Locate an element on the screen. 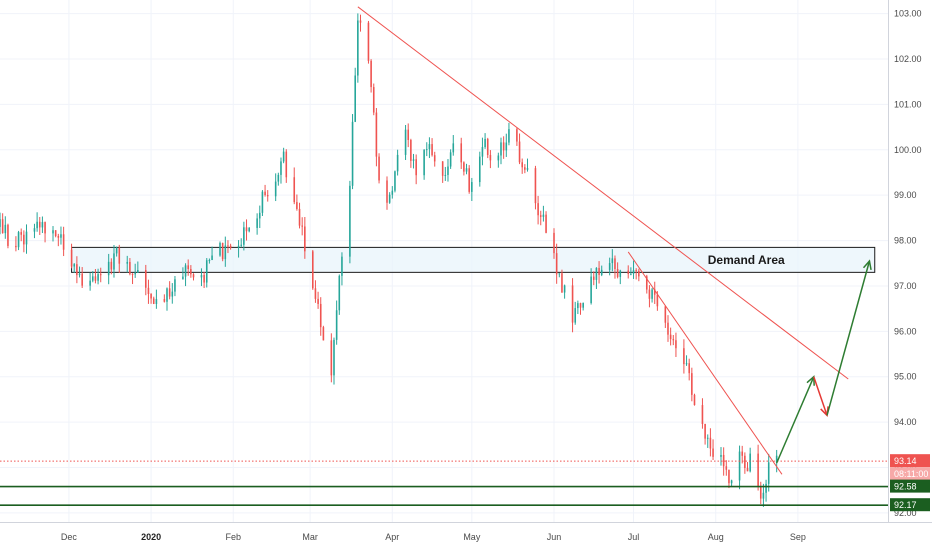 Image resolution: width=932 pixels, height=550 pixels. countdown-tag is located at coordinates (910, 474).